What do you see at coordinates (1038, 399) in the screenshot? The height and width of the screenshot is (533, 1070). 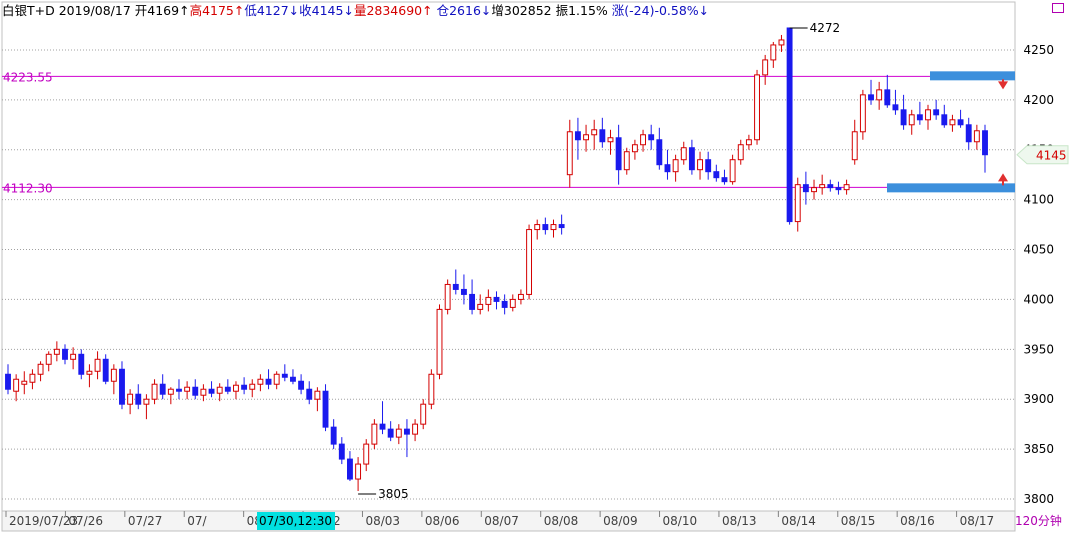 I see `y-tick-label: 3900` at bounding box center [1038, 399].